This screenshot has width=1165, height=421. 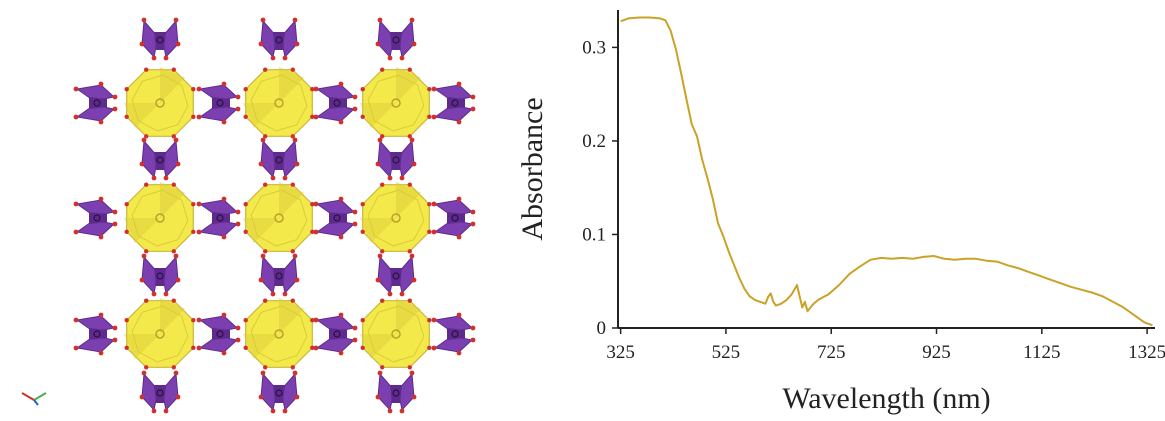 What do you see at coordinates (726, 352) in the screenshot?
I see `x-tick-label: 525` at bounding box center [726, 352].